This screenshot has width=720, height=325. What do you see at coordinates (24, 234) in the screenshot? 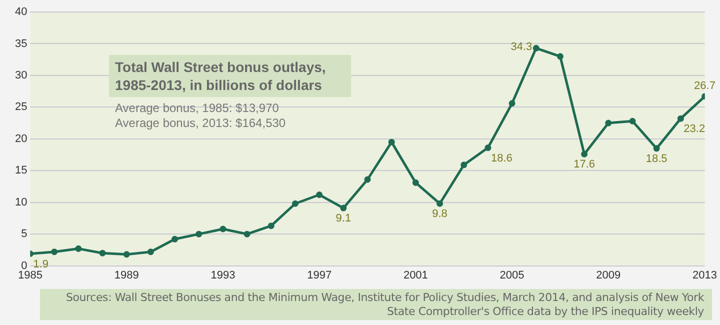
I see `y-tick-label: 5` at bounding box center [24, 234].